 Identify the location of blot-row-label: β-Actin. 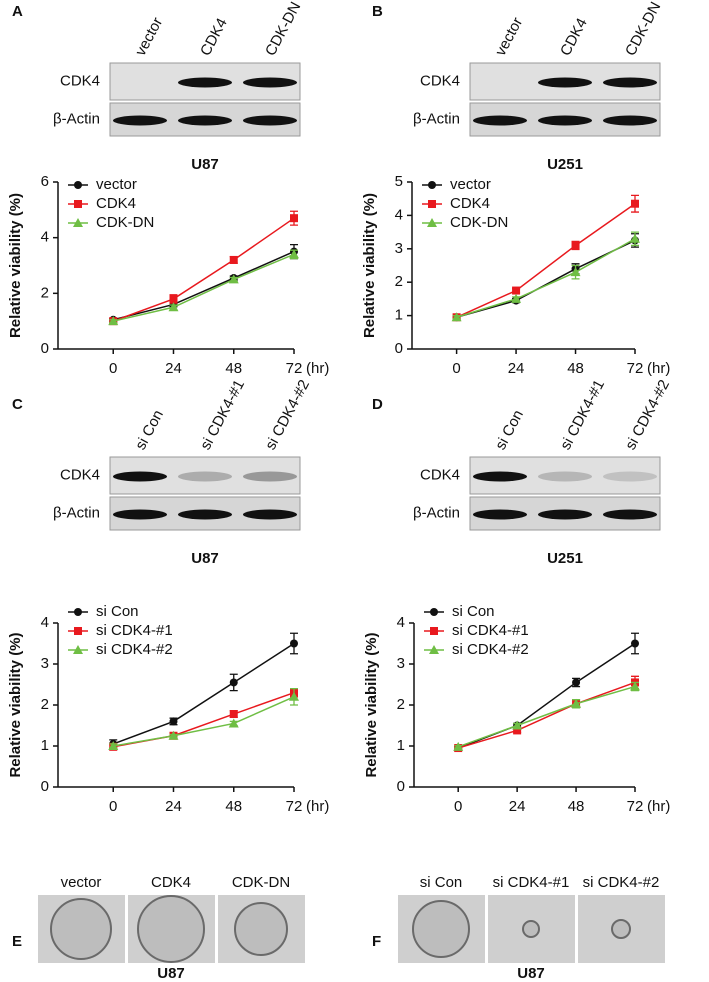
(76, 512).